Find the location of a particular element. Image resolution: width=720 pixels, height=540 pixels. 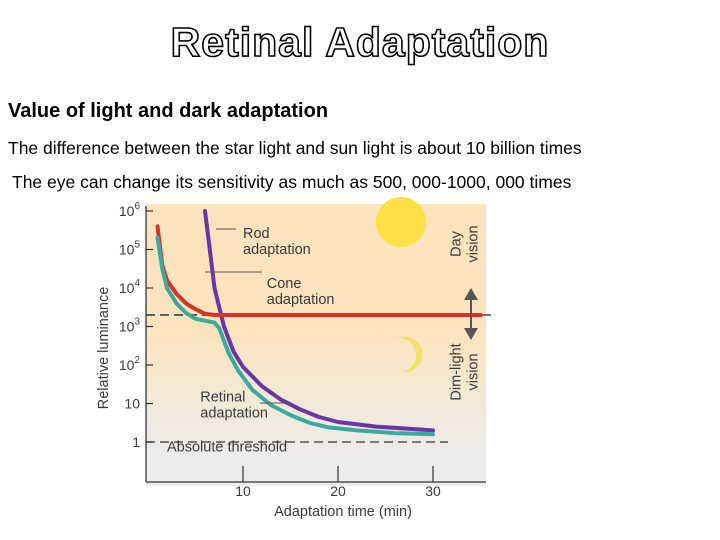

y-tick-label-5: 10⁵ is located at coordinates (130, 249).